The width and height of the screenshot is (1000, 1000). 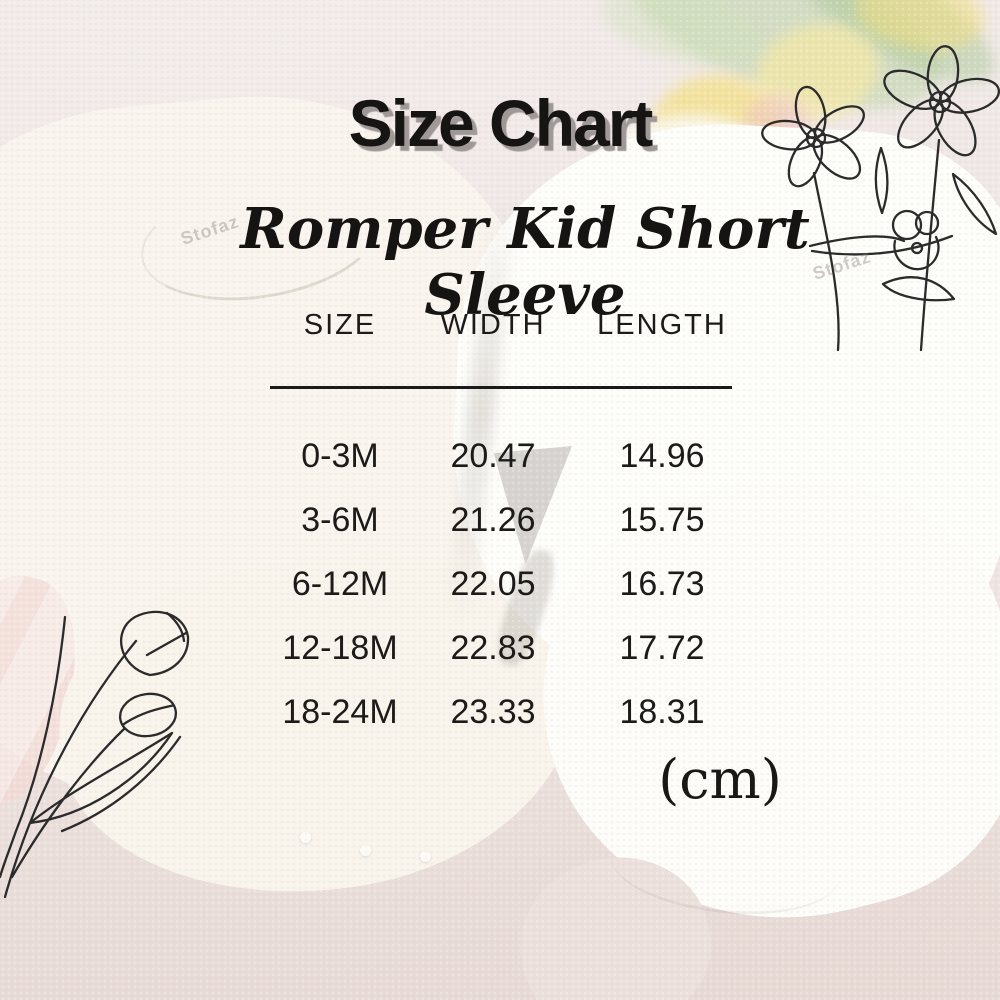 What do you see at coordinates (95, 754) in the screenshot?
I see `tulip-line-art-icon` at bounding box center [95, 754].